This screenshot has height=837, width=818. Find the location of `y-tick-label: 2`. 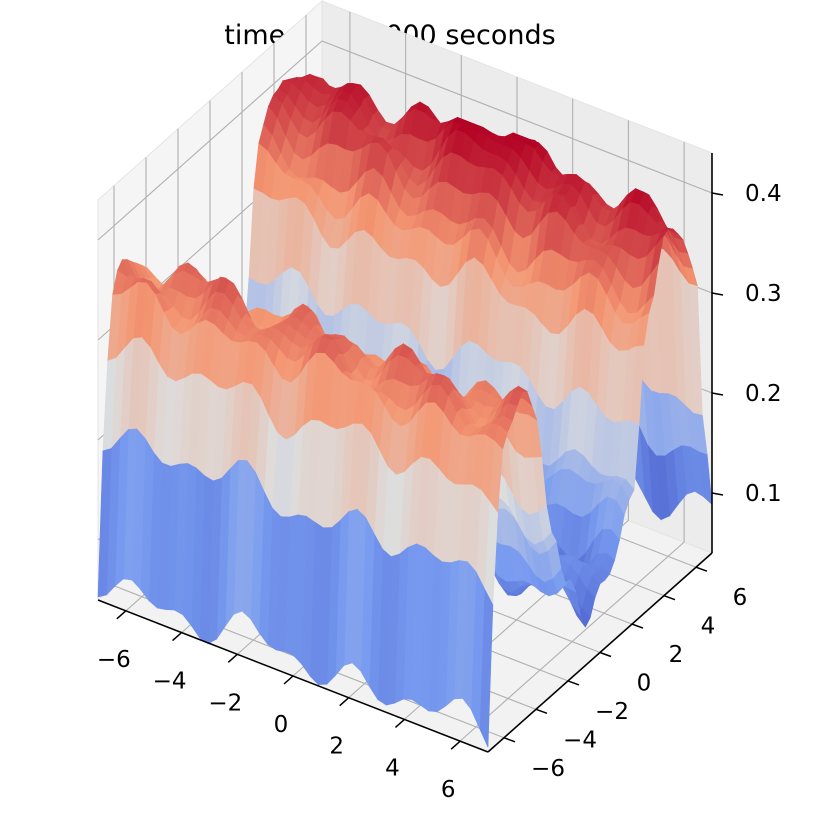

y-tick-label: 2 is located at coordinates (676, 655).